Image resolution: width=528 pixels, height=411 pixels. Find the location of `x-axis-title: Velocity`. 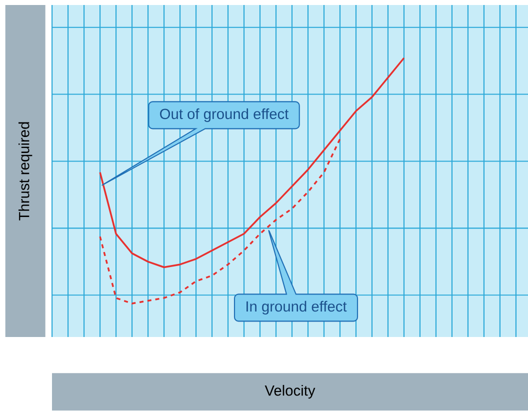

x-axis-title: Velocity is located at coordinates (290, 391).